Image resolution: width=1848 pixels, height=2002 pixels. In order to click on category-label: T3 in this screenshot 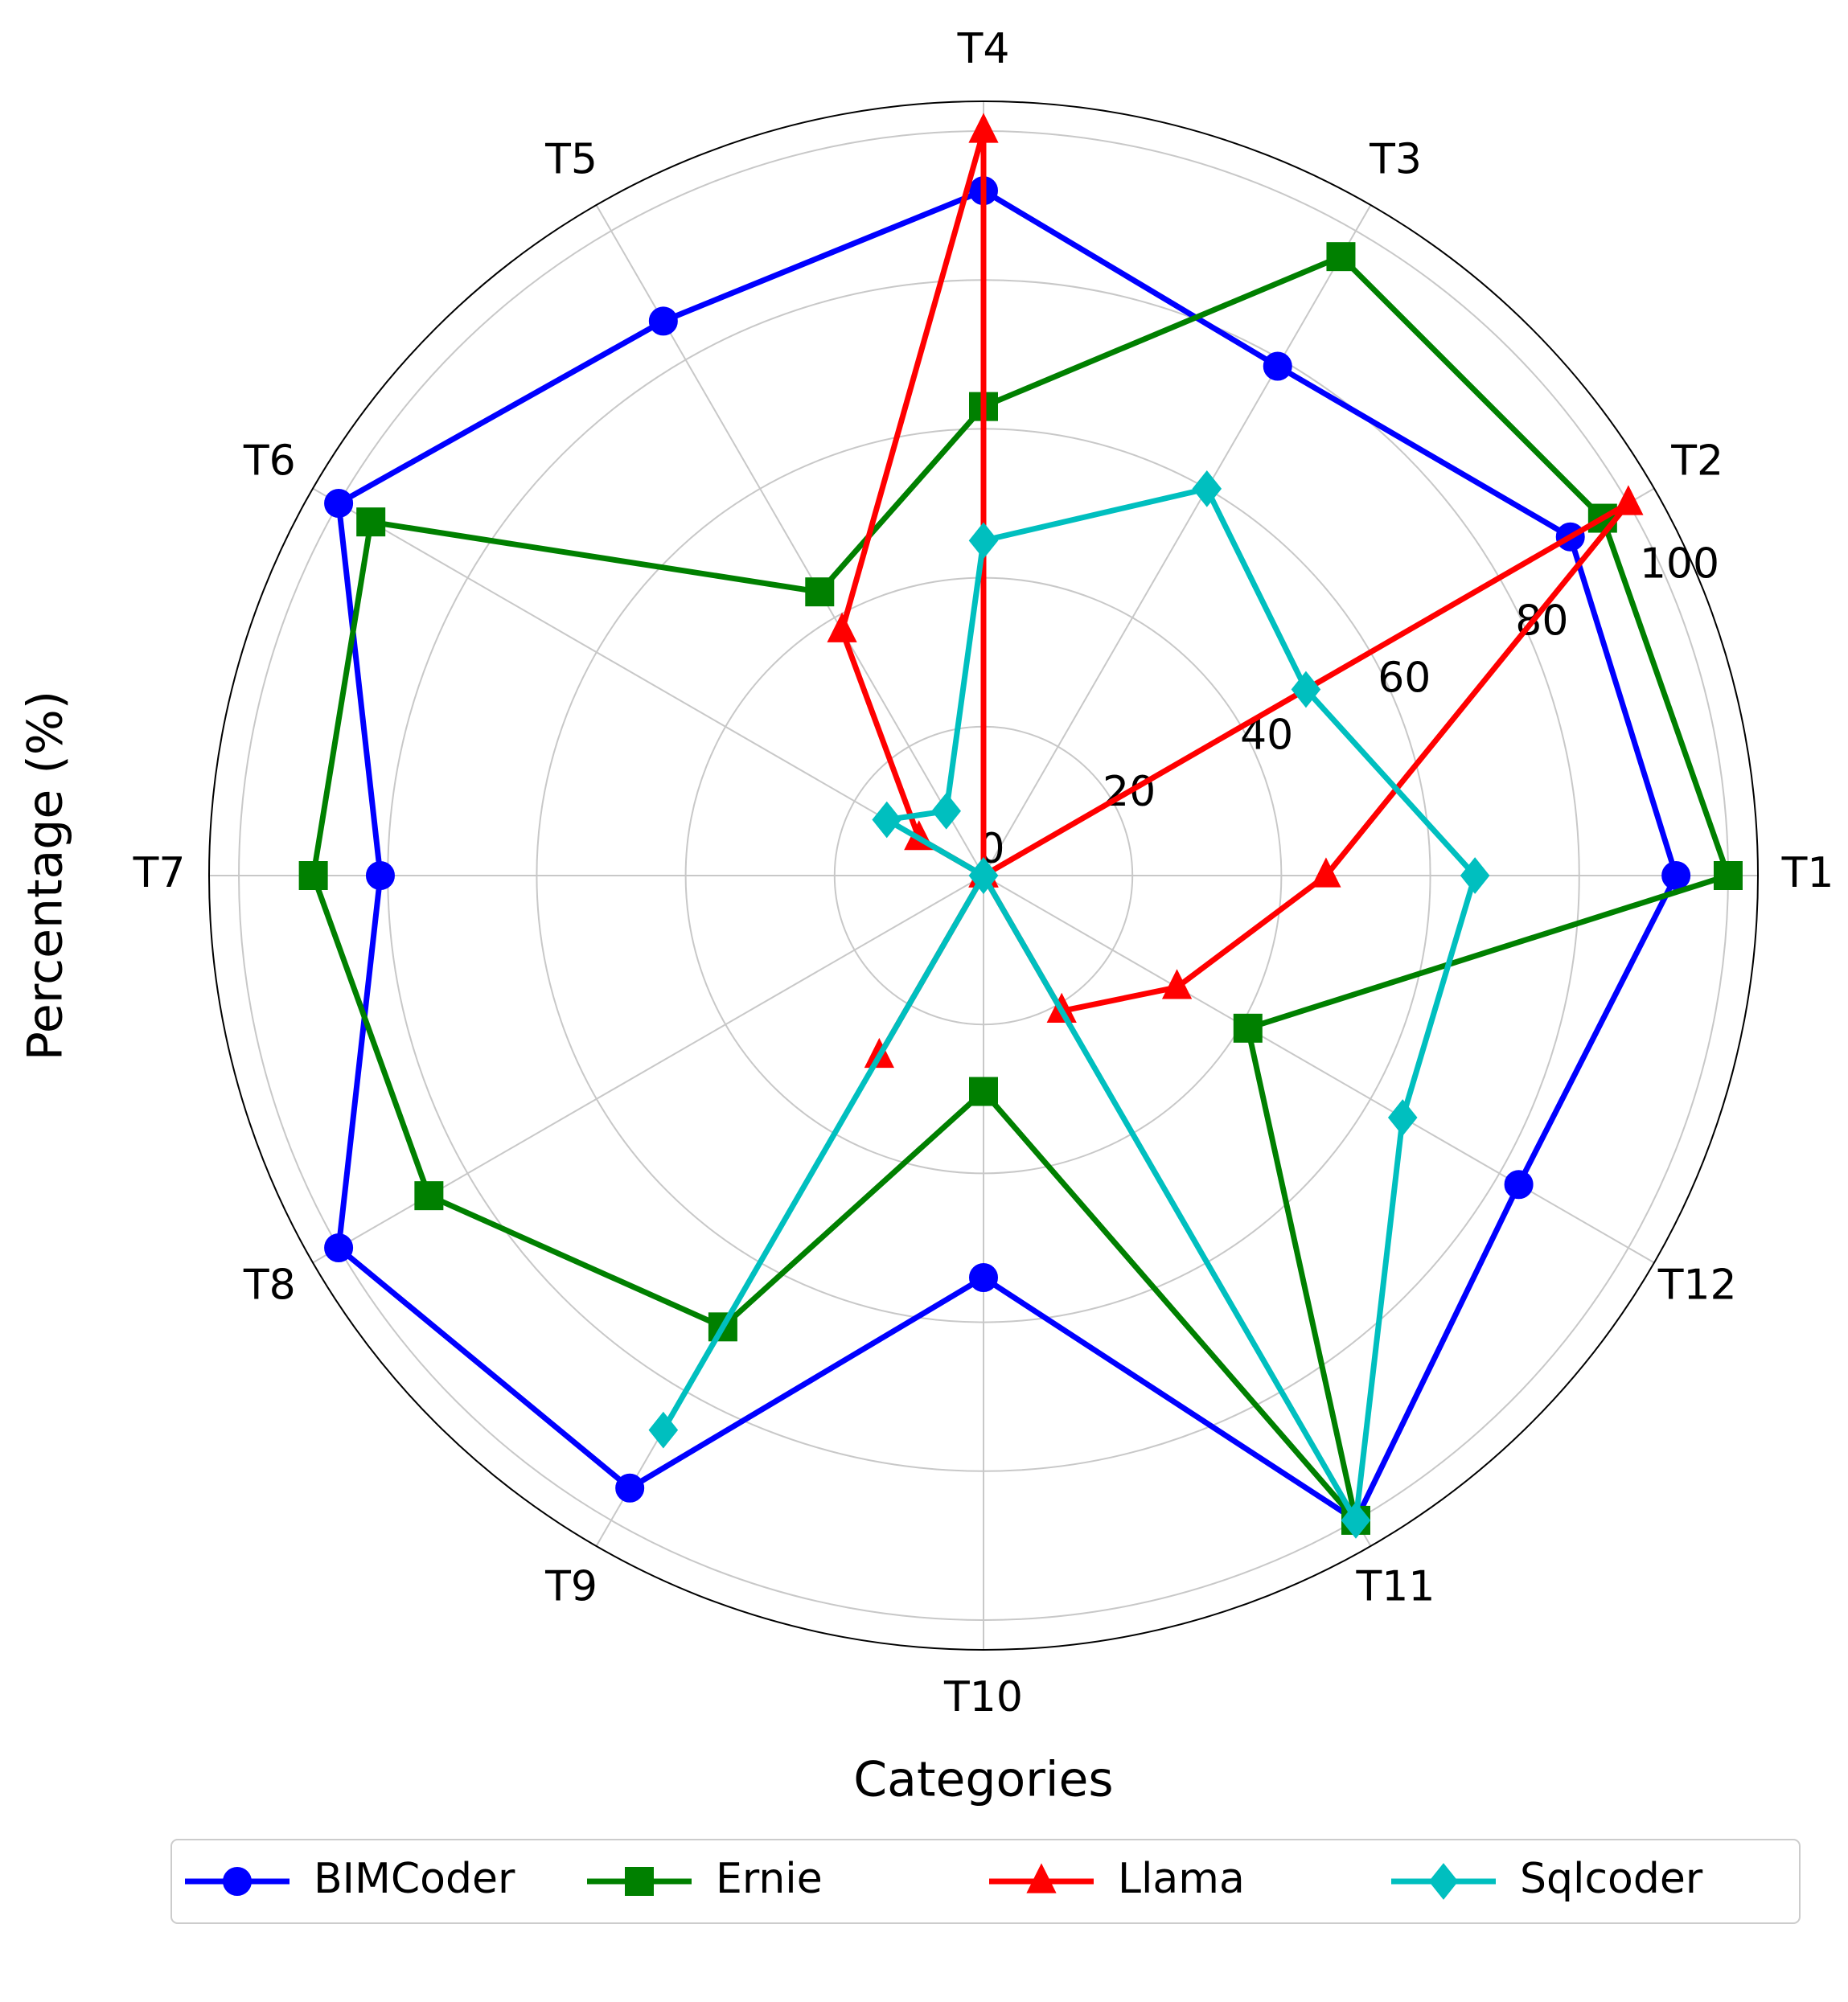, I will do `click(1395, 159)`.